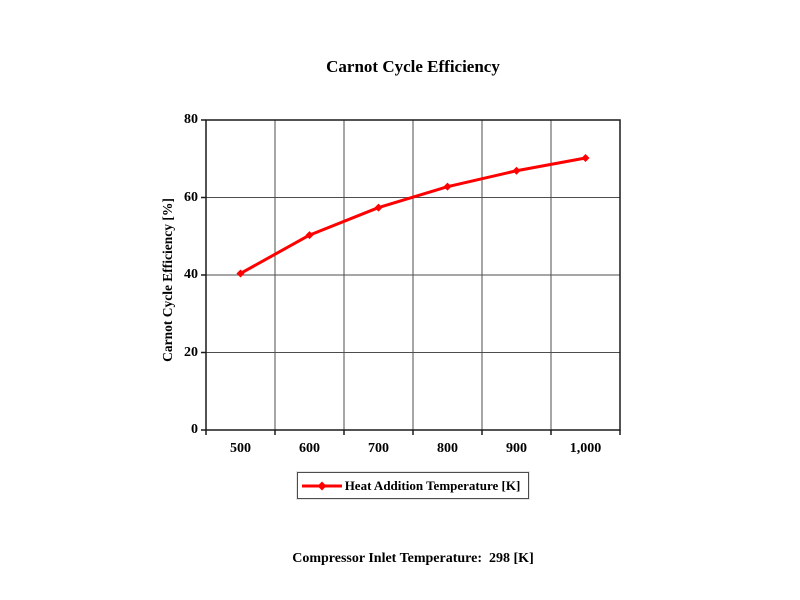  Describe the element at coordinates (191, 119) in the screenshot. I see `y-tick-label: 80` at that location.